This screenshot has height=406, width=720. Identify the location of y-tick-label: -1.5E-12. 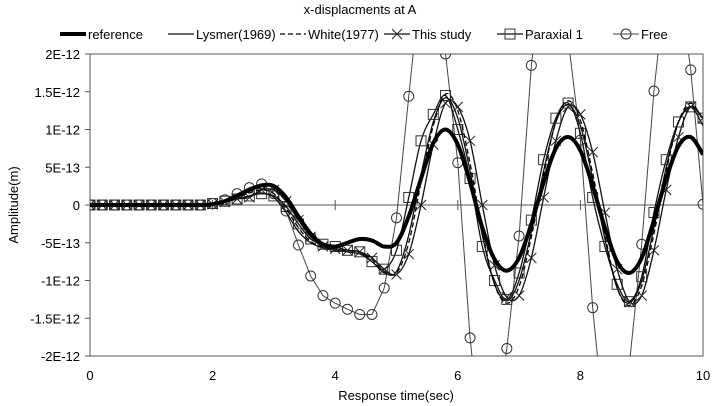
(55, 318).